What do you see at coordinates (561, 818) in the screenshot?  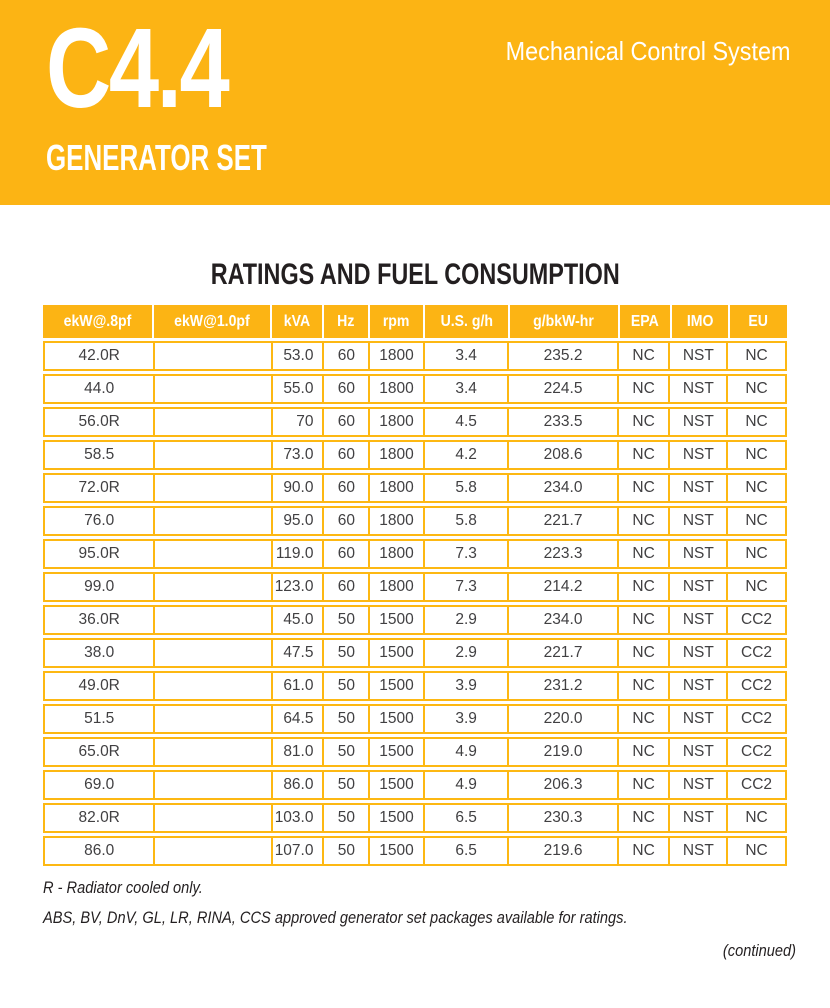 I see `cell-gbkw-hr: 230.3` at bounding box center [561, 818].